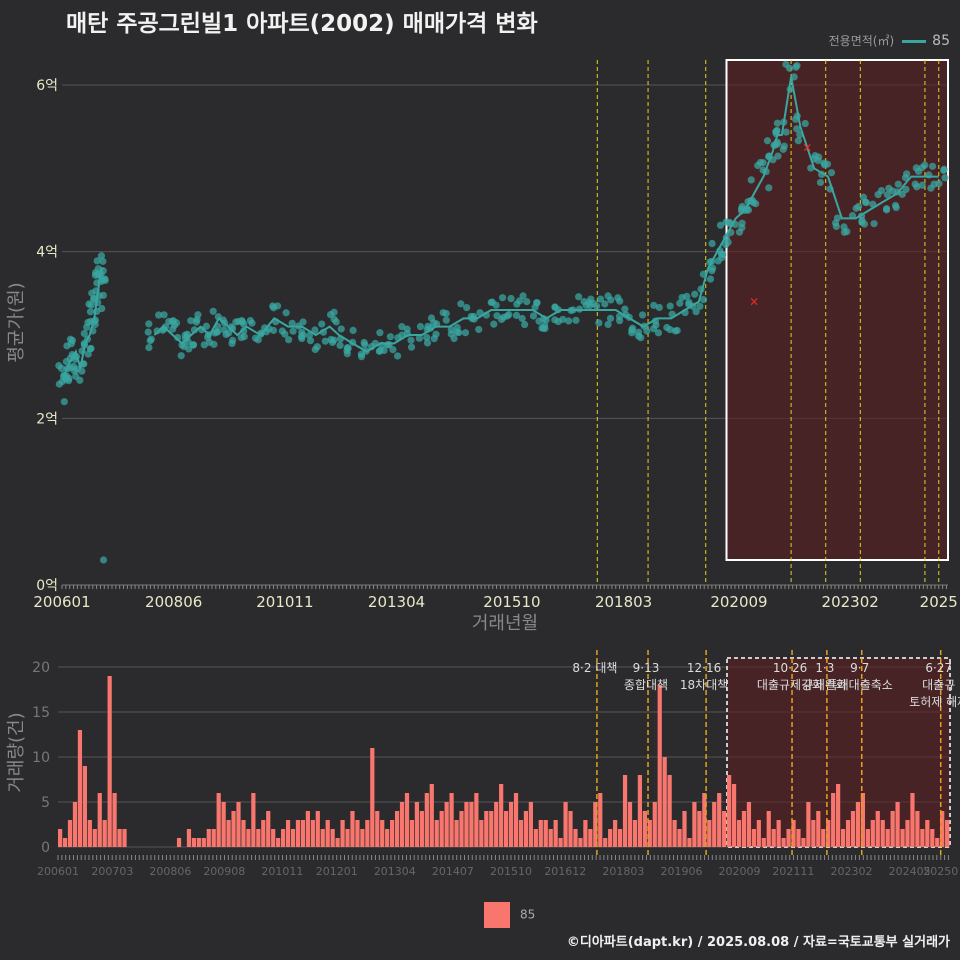 This screenshot has width=960, height=960. I want to click on x-tick-label: 202302, so click(852, 871).